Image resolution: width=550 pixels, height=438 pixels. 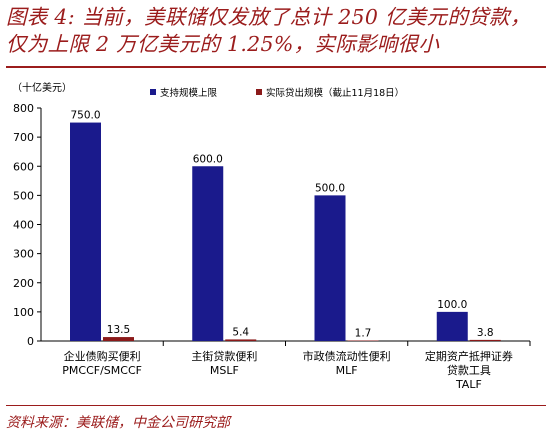 What do you see at coordinates (224, 356) in the screenshot?
I see `x-category-label: 主街贷款便利` at bounding box center [224, 356].